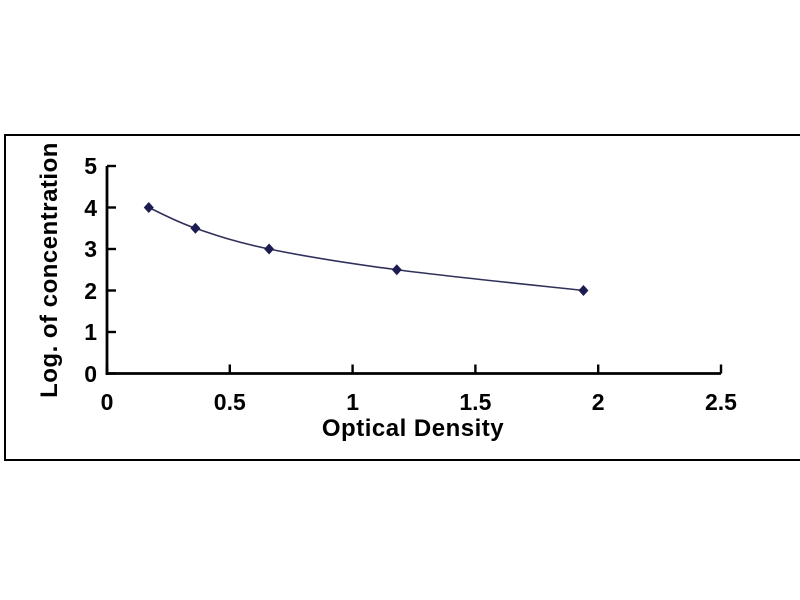 The height and width of the screenshot is (600, 800). I want to click on y-tick-label: 0, so click(90, 373).